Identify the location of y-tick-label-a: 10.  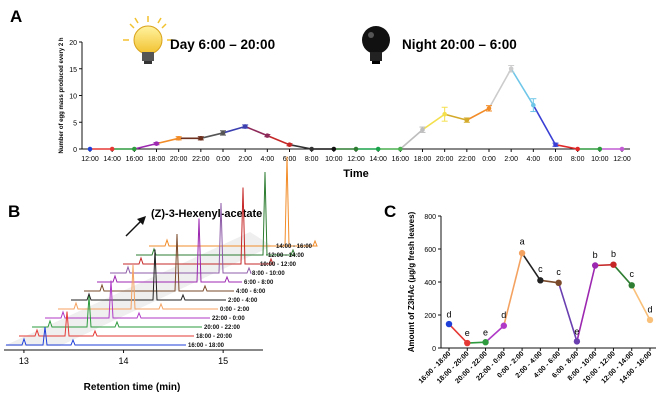
(73, 97).